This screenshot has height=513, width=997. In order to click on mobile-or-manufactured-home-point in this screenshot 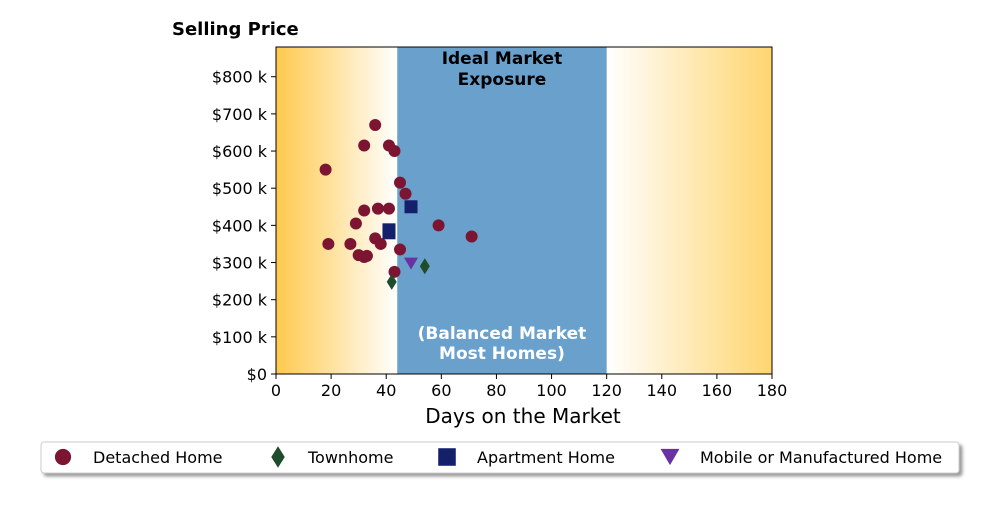, I will do `click(411, 263)`.